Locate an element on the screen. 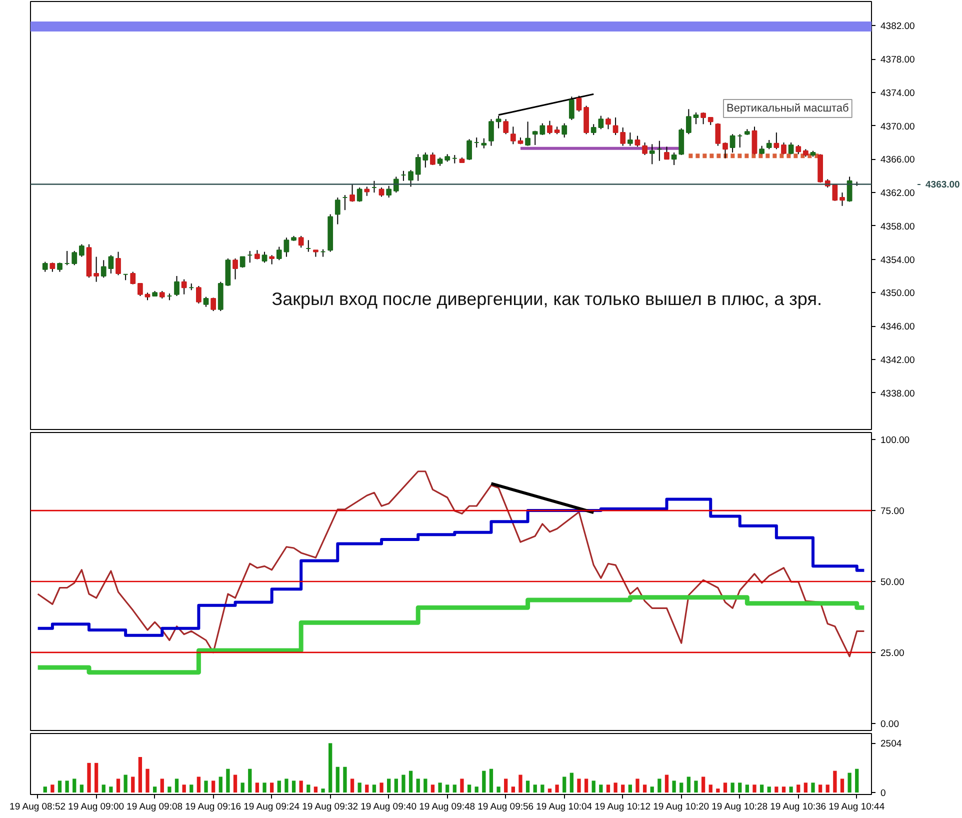  y-tick-label: 4342.00 is located at coordinates (897, 360).